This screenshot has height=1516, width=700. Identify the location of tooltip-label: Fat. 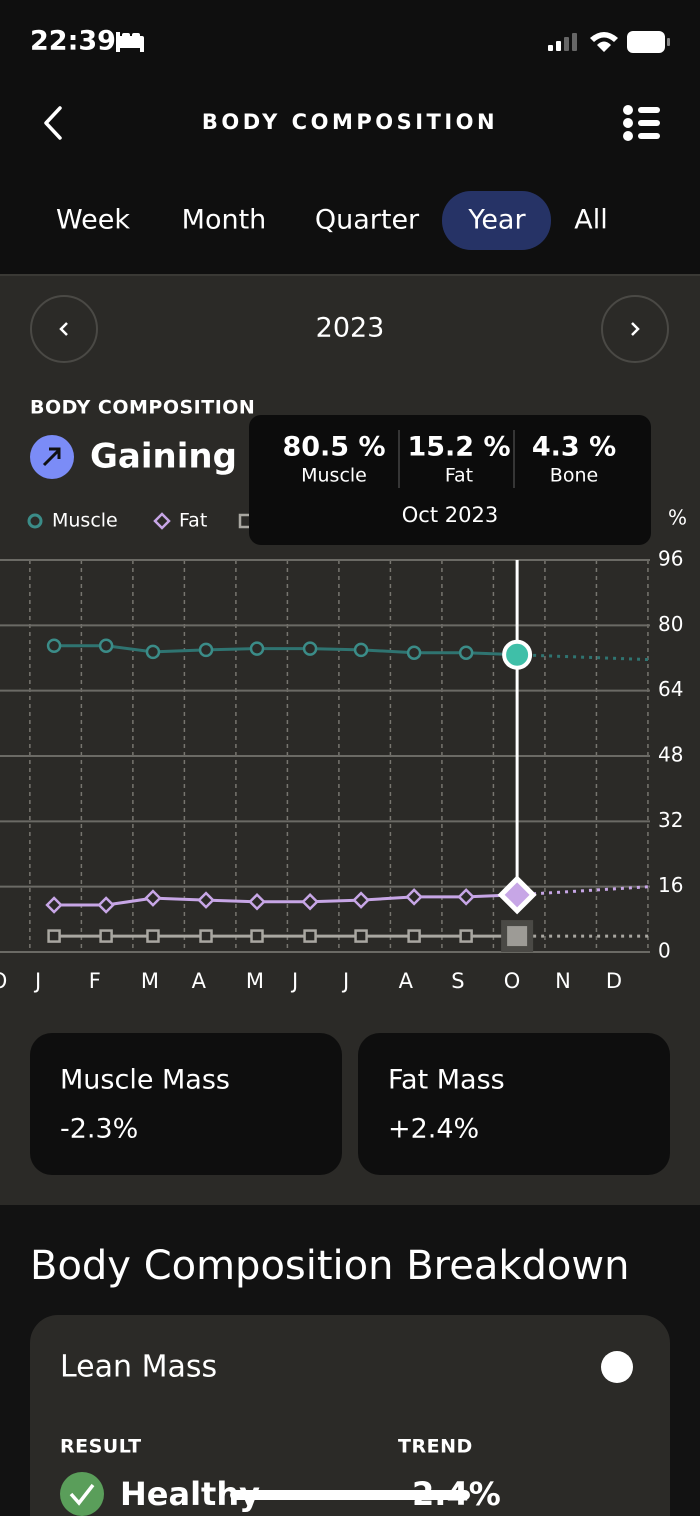
(459, 476).